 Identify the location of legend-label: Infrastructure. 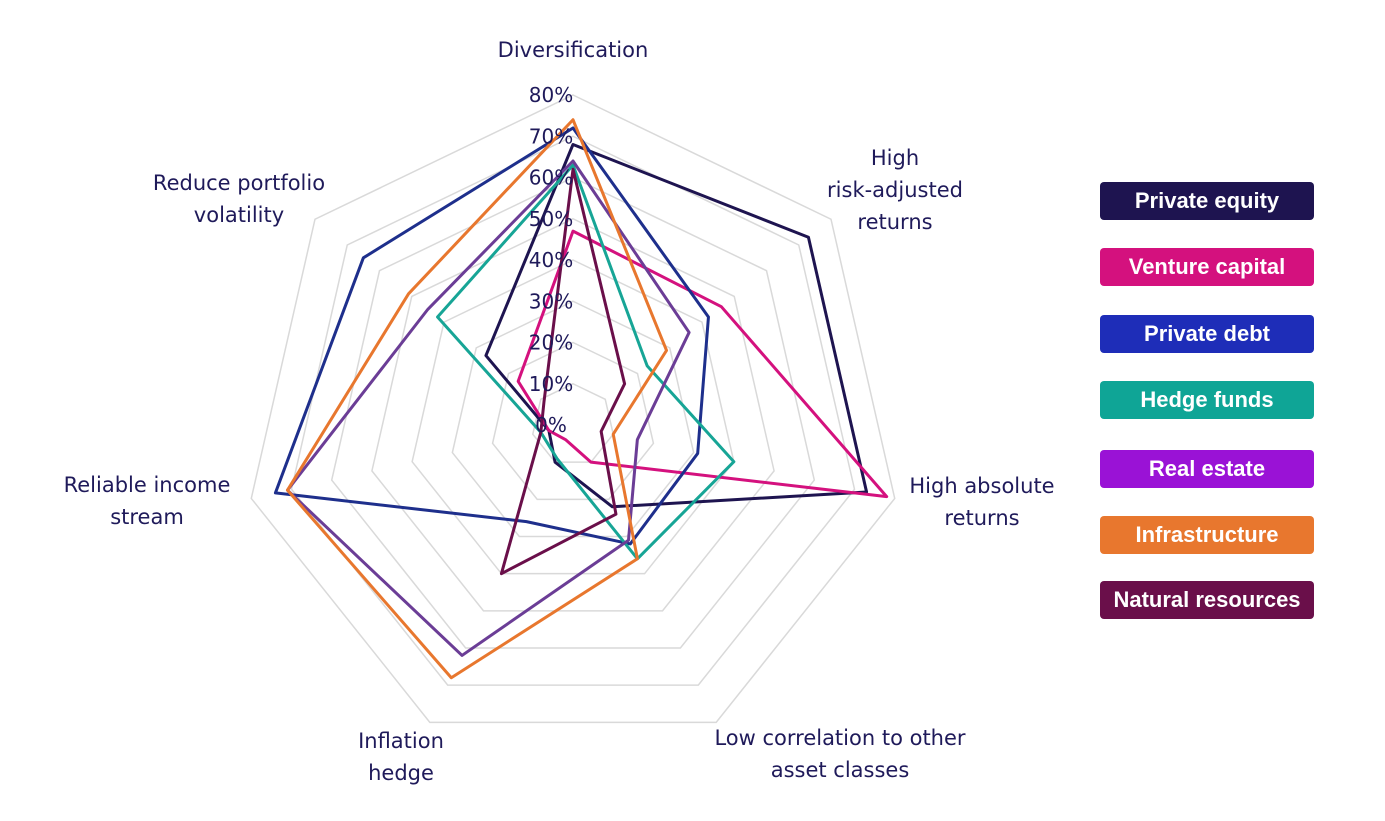
(1206, 534).